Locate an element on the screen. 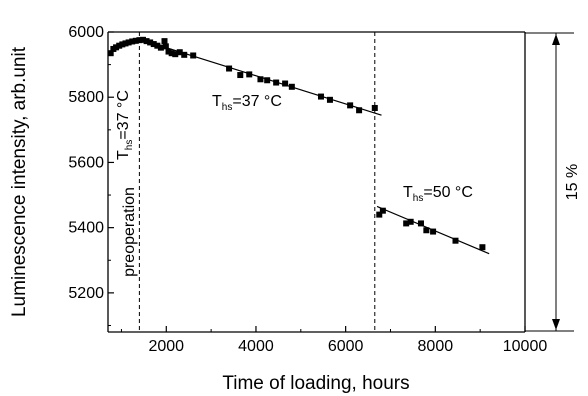 The image size is (588, 396). t37-left-label: Ths=37 °C is located at coordinates (125, 125).